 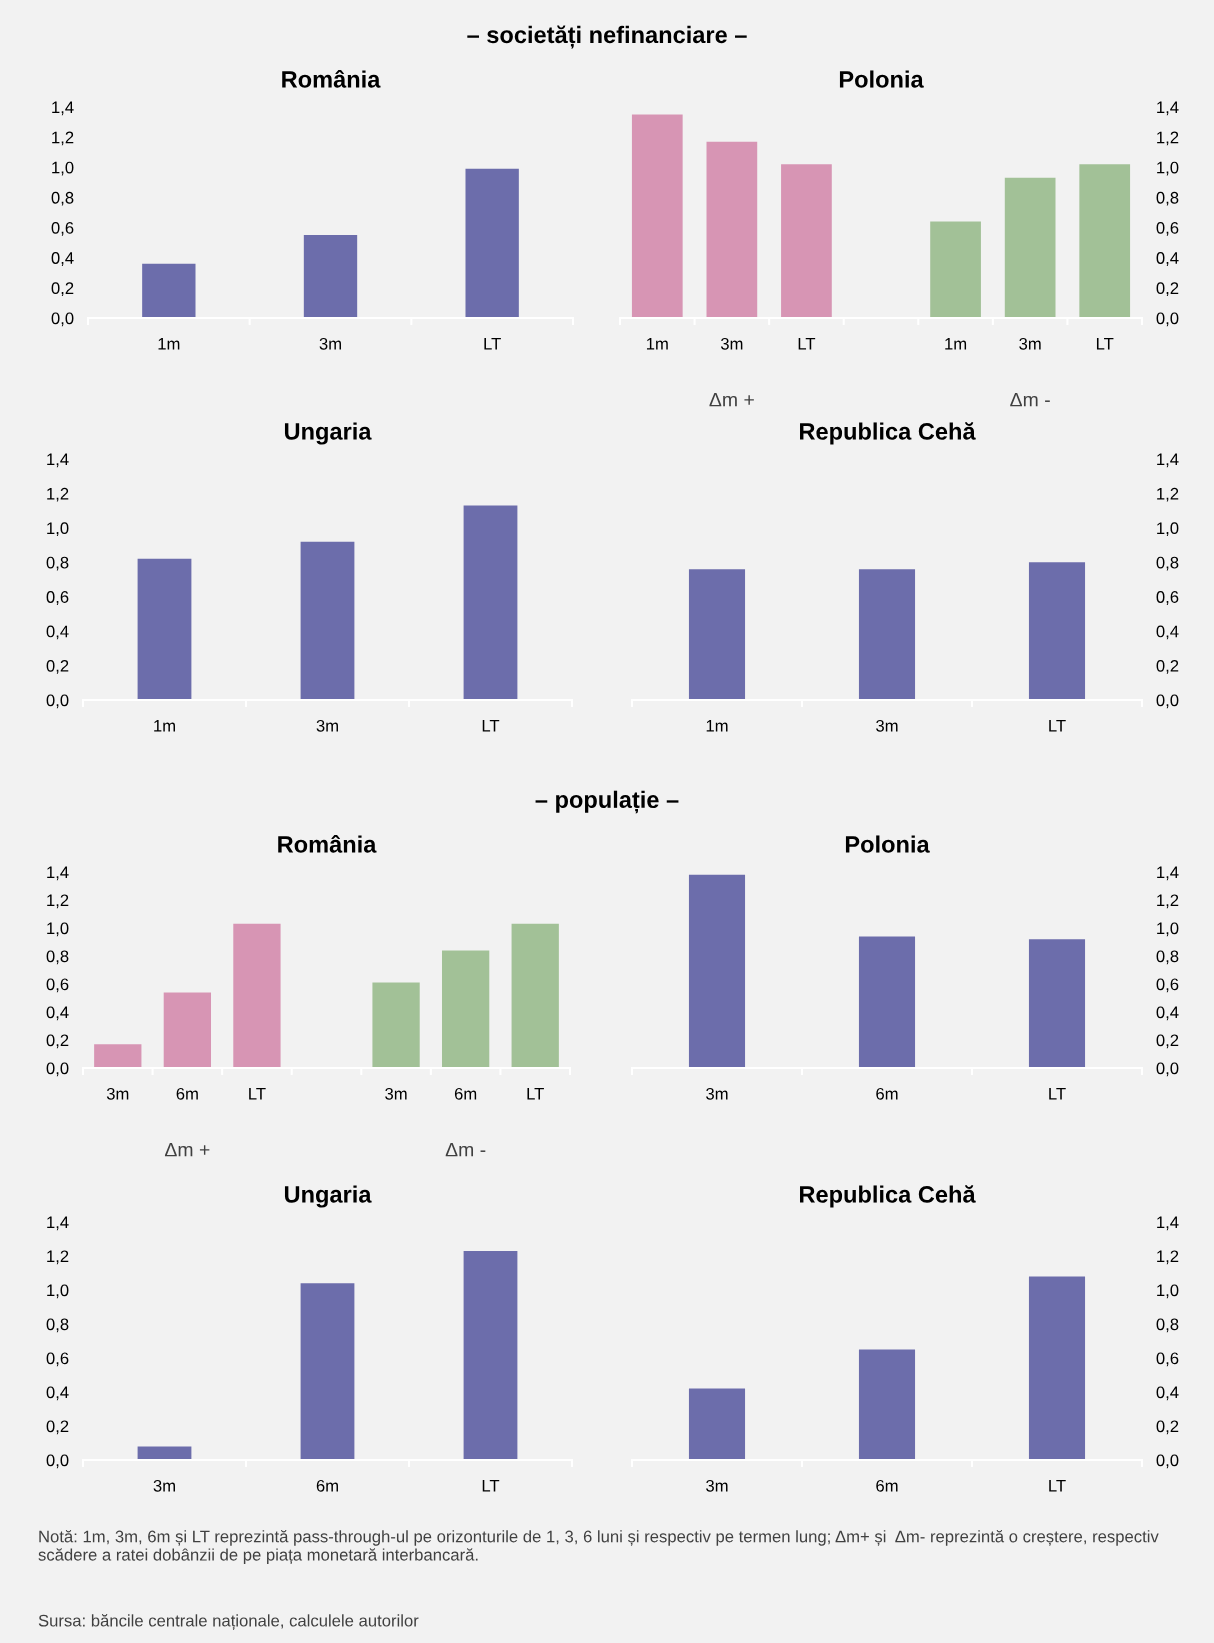 What do you see at coordinates (607, 37) in the screenshot?
I see `chart-subtitle: – societăți nefinanciare –` at bounding box center [607, 37].